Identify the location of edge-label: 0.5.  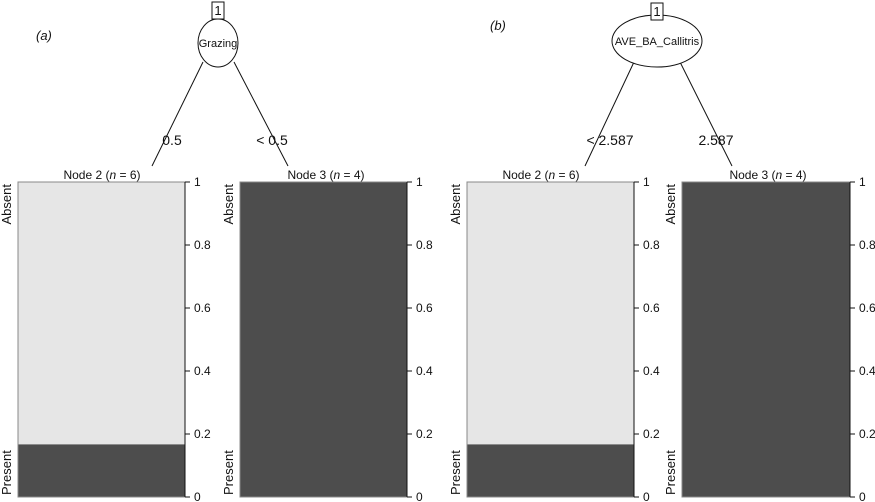
(172, 140).